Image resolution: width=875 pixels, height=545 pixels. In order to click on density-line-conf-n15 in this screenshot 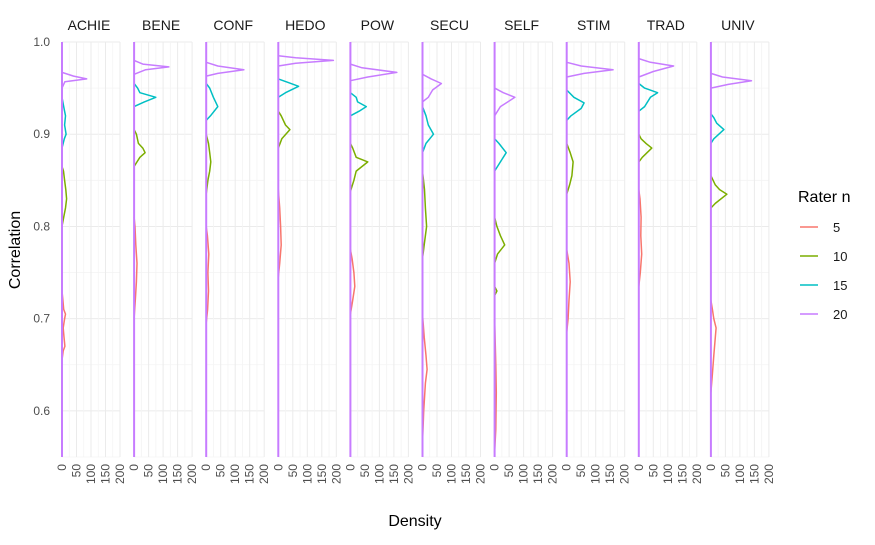, I will do `click(212, 102)`.